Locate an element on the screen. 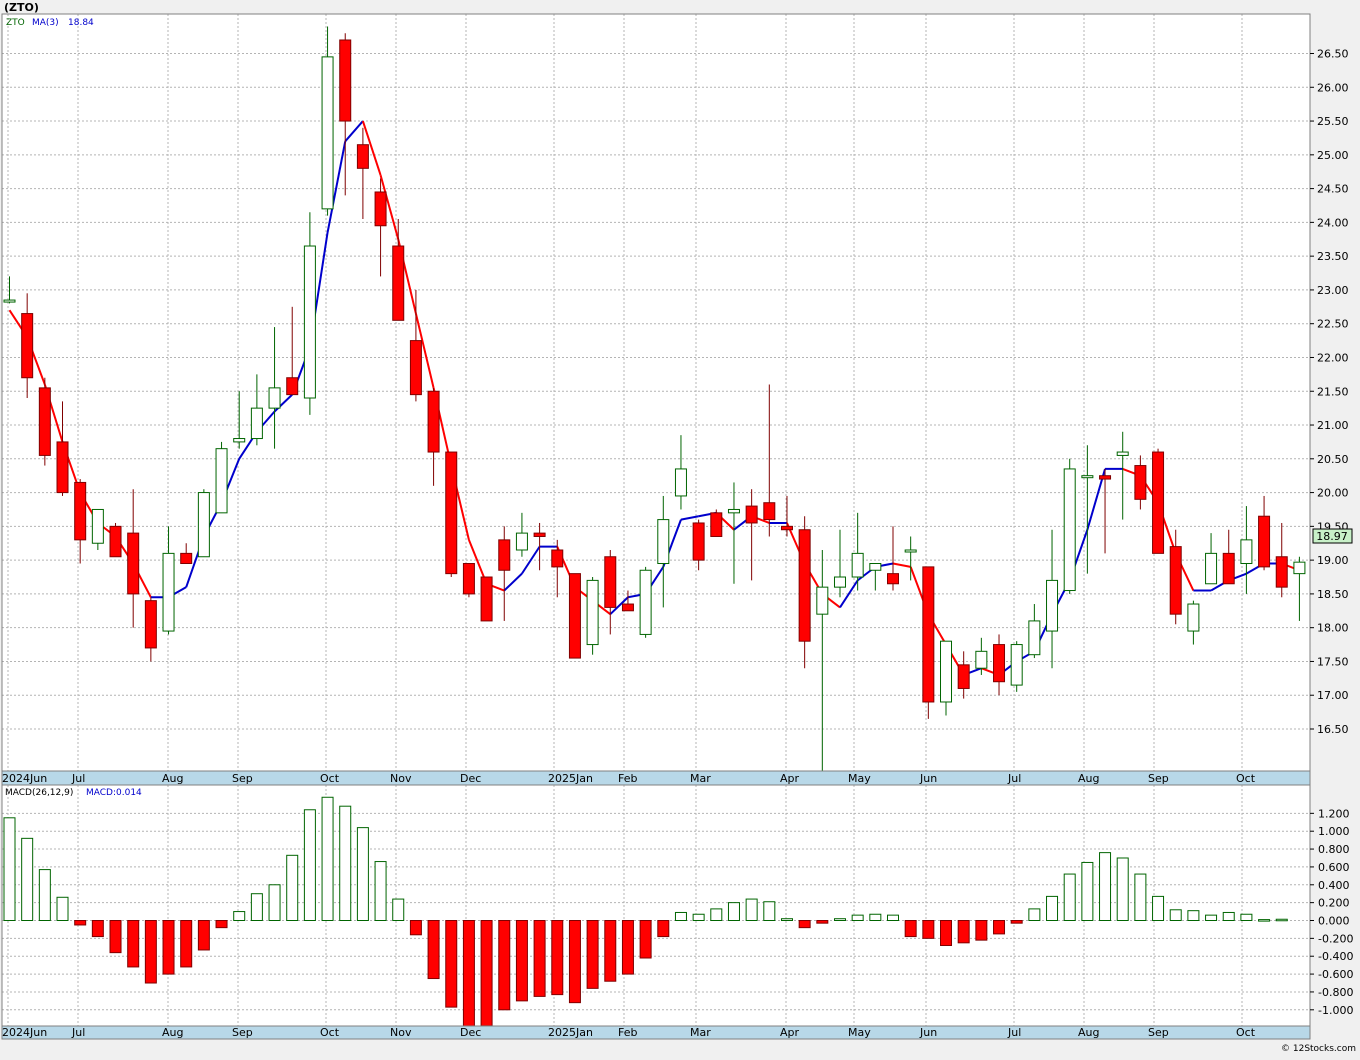 The image size is (1360, 1060). price-x-tick-label: May is located at coordinates (859, 778).